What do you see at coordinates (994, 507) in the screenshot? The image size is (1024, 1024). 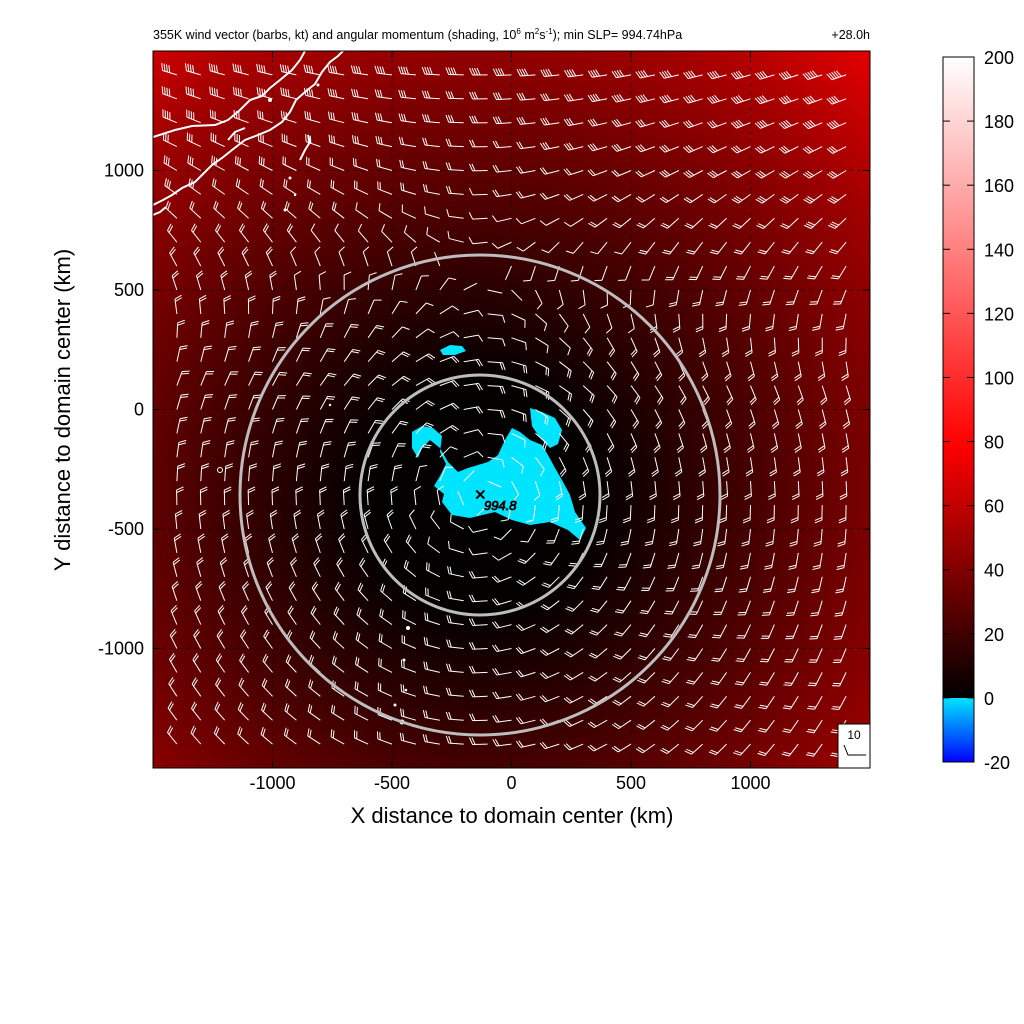 I see `colorbar-tick-label: 60` at bounding box center [994, 507].